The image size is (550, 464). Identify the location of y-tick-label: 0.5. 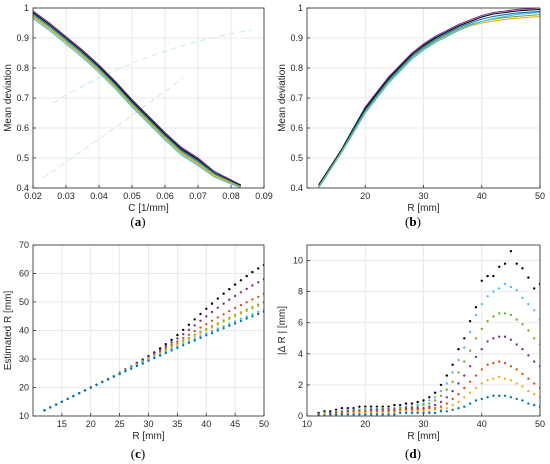
(22, 158).